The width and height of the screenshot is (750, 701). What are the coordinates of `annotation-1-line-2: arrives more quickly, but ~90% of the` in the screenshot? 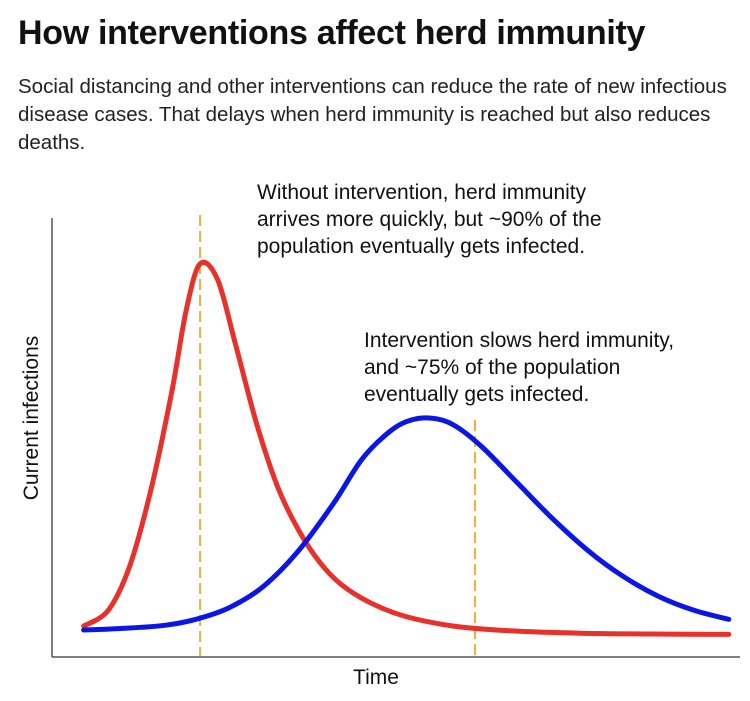 It's located at (429, 219).